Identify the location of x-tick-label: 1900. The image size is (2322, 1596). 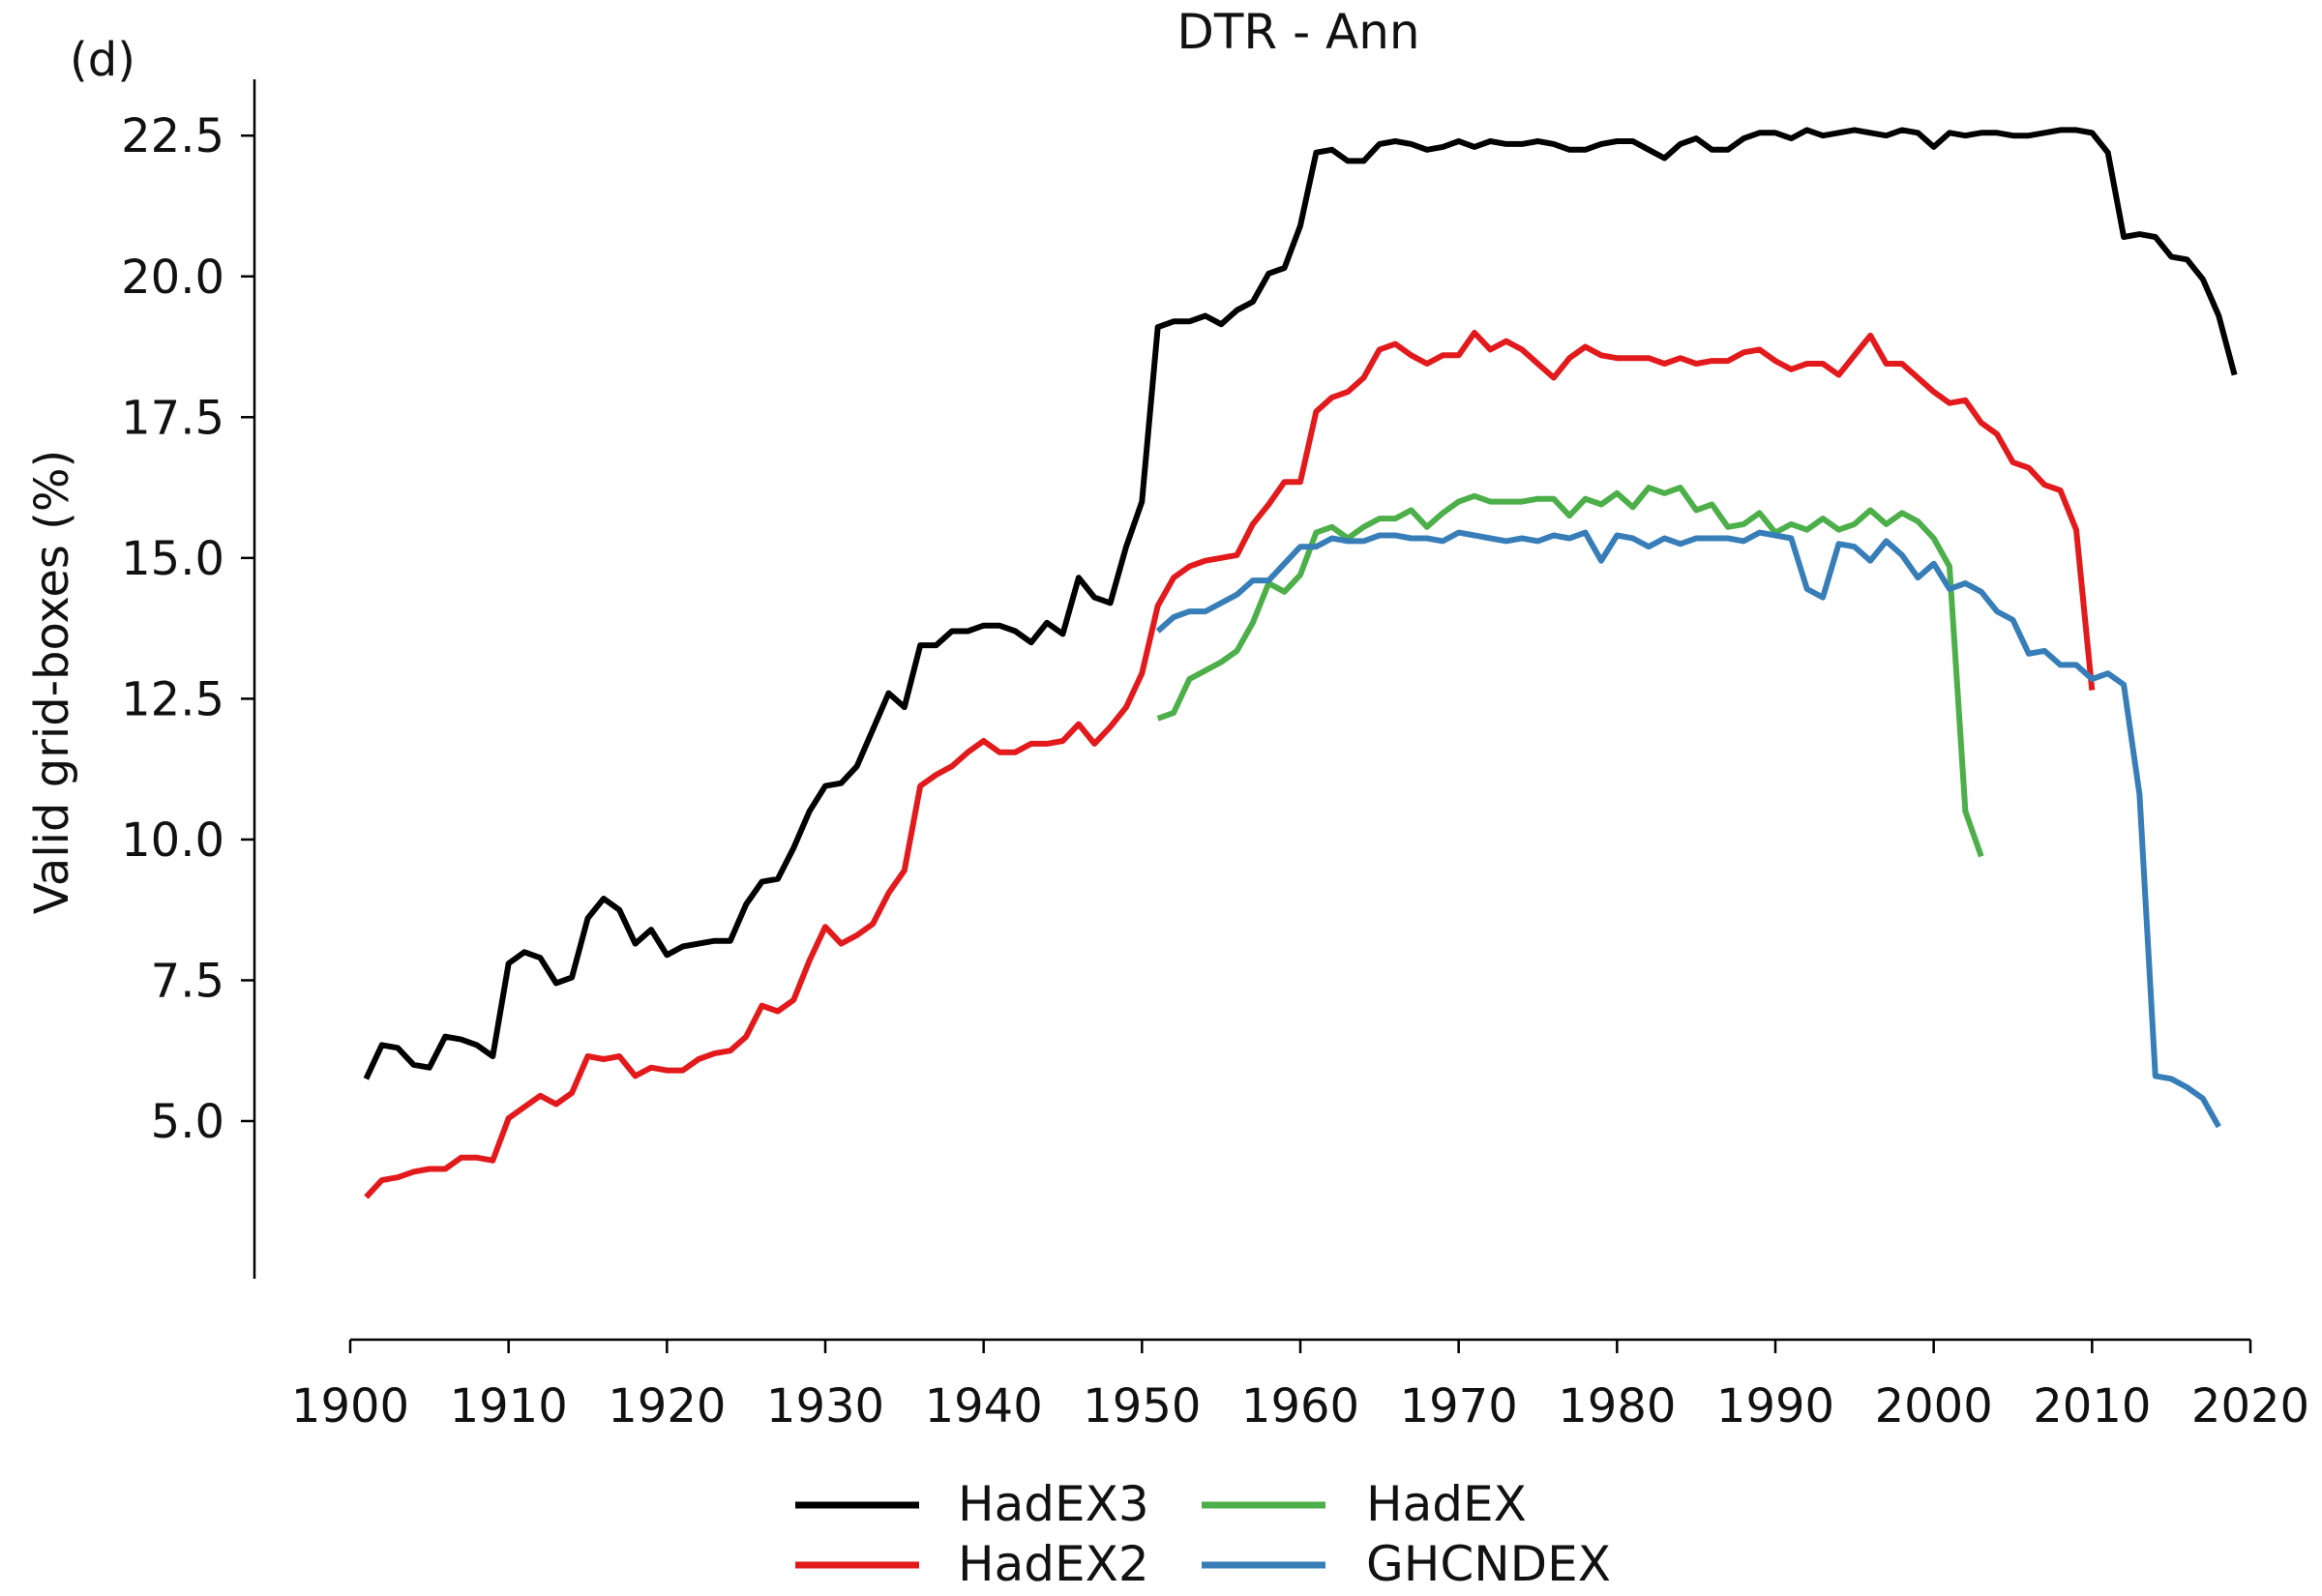
(350, 1406).